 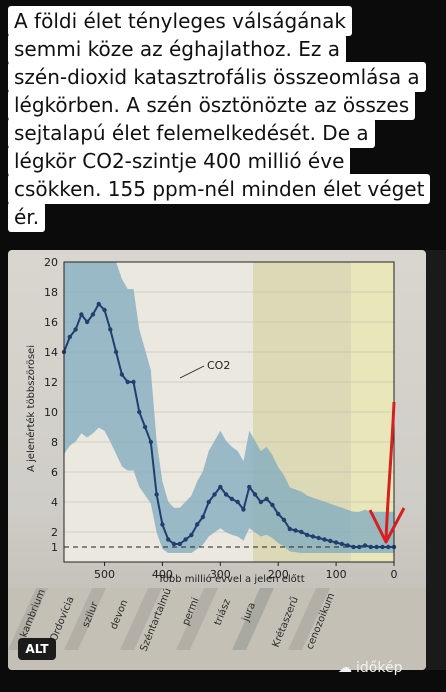 I want to click on caption-line-3: szén-dioxid katasztrofális összeomlása a, so click(x=217, y=77).